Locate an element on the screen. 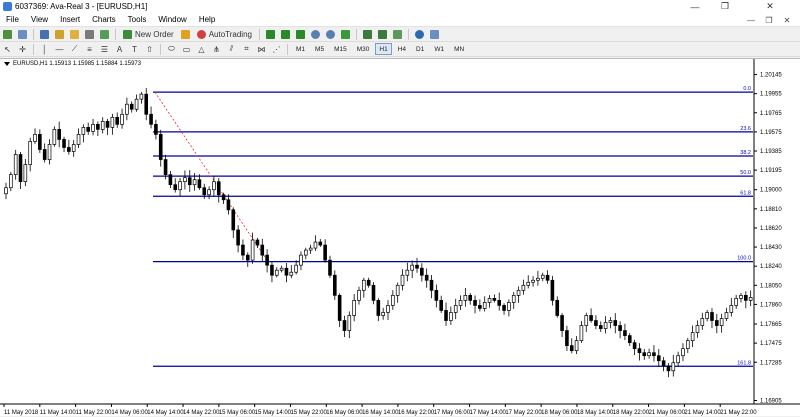 This screenshot has height=417, width=800. data-window-button is located at coordinates (59, 34).